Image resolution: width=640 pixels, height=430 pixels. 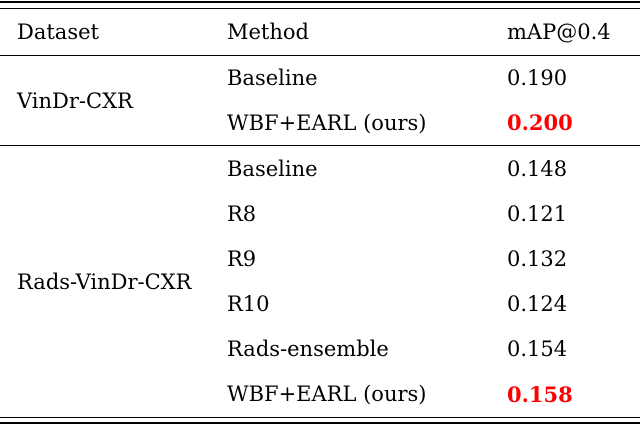 I want to click on method-cell: R8, so click(x=242, y=213).